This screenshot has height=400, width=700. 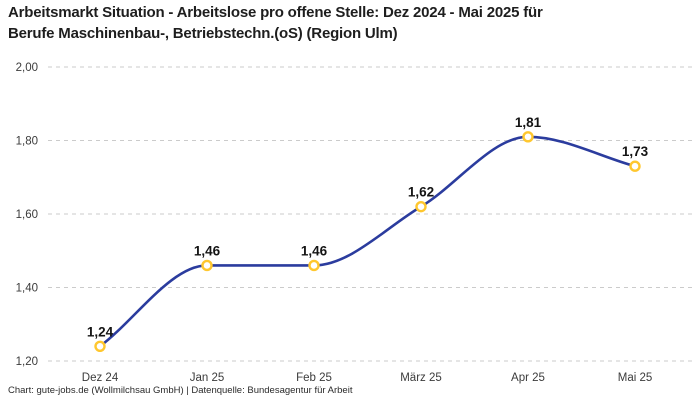 I want to click on y-tick-label: 1,80, so click(x=27, y=142).